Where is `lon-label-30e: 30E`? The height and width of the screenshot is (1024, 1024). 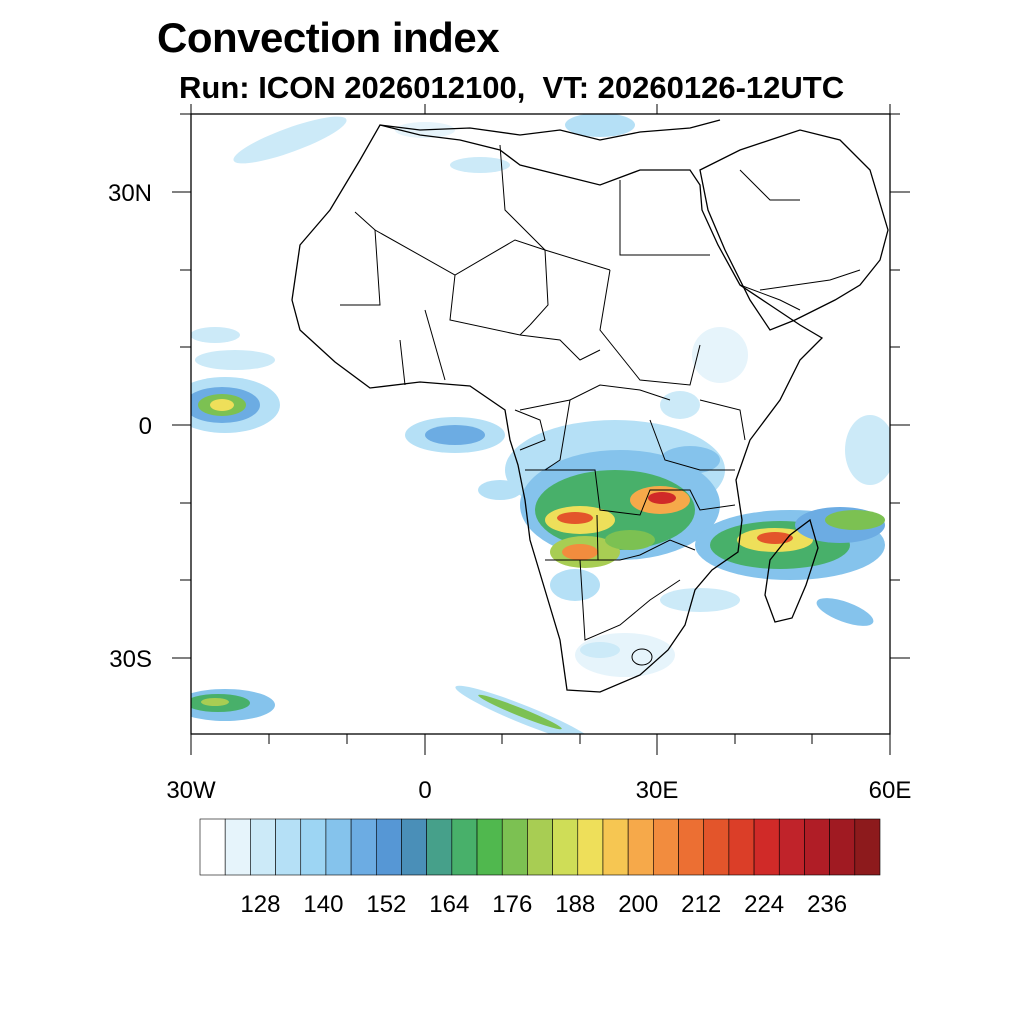
lon-label-30e: 30E is located at coordinates (657, 790).